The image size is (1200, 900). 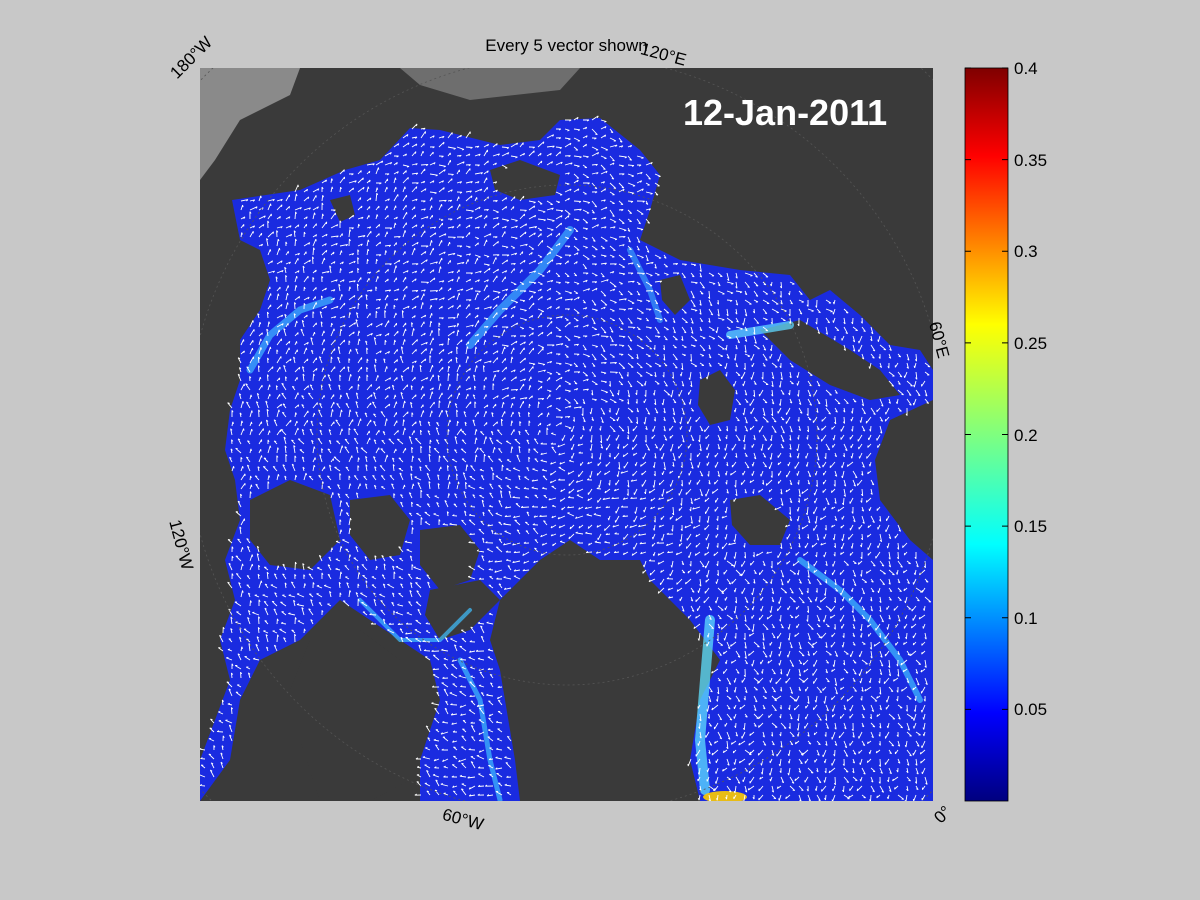 I want to click on colorbar-tick-label: 0.3, so click(x=1026, y=252).